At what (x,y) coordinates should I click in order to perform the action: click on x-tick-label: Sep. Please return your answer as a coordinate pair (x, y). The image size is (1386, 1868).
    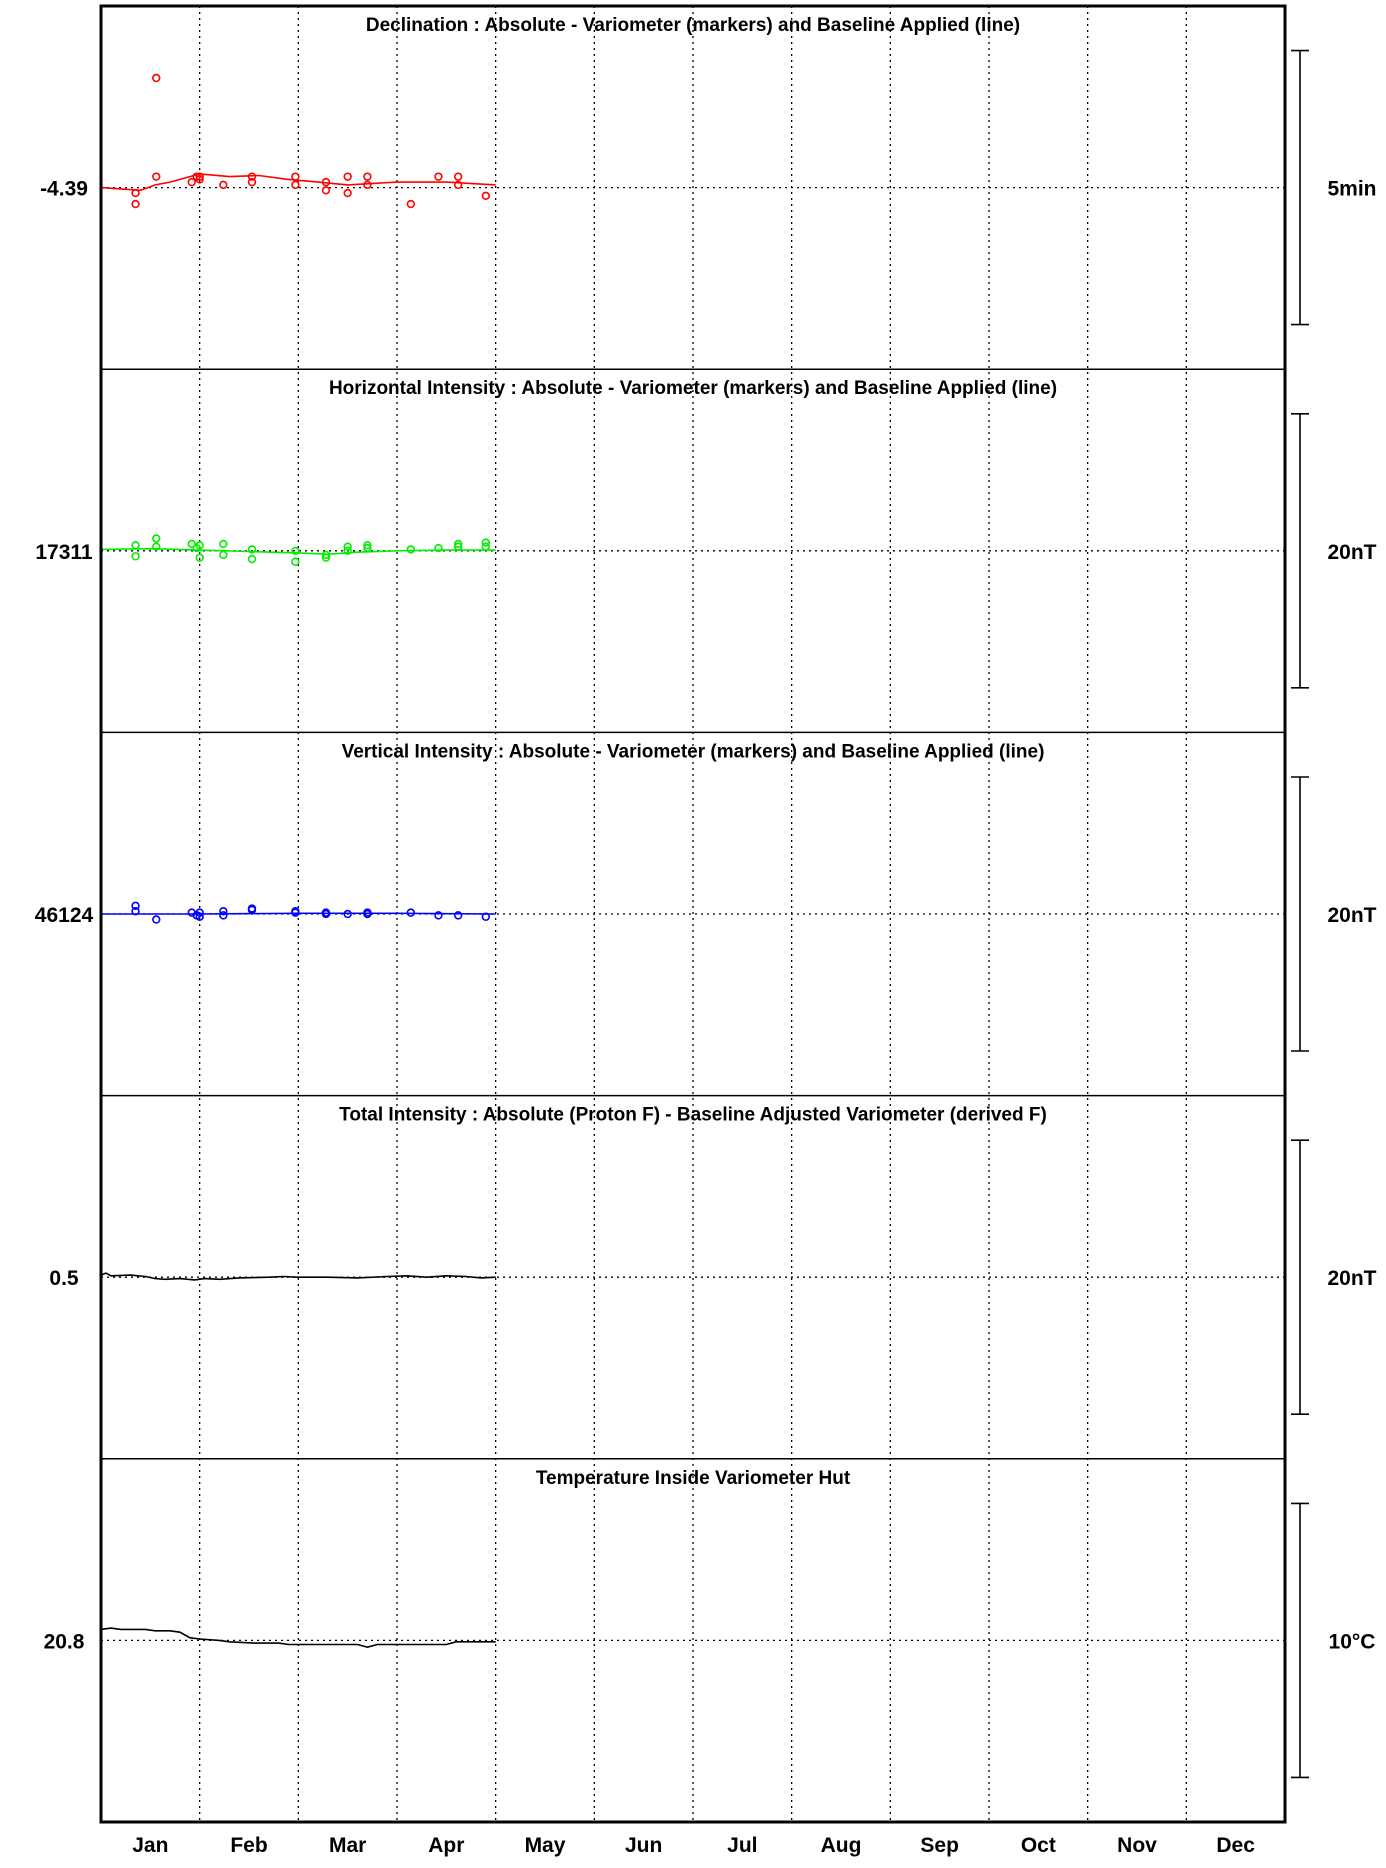
    Looking at the image, I should click on (939, 1845).